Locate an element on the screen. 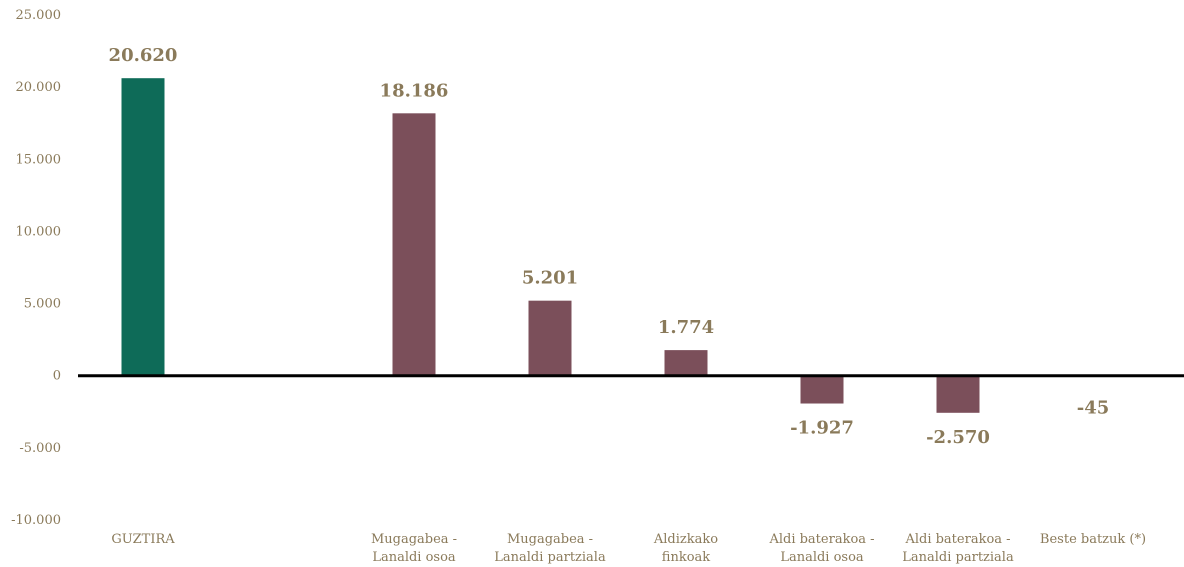  y-tick-label: 5.000 is located at coordinates (42, 304).